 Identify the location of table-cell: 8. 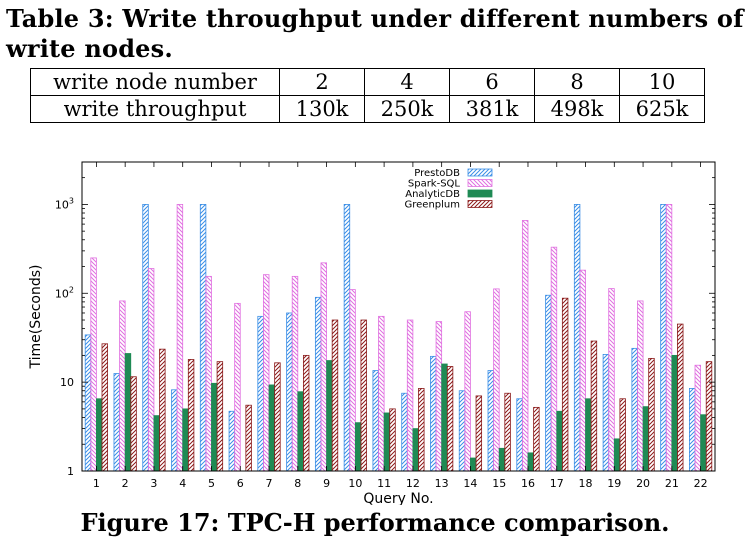
(577, 82).